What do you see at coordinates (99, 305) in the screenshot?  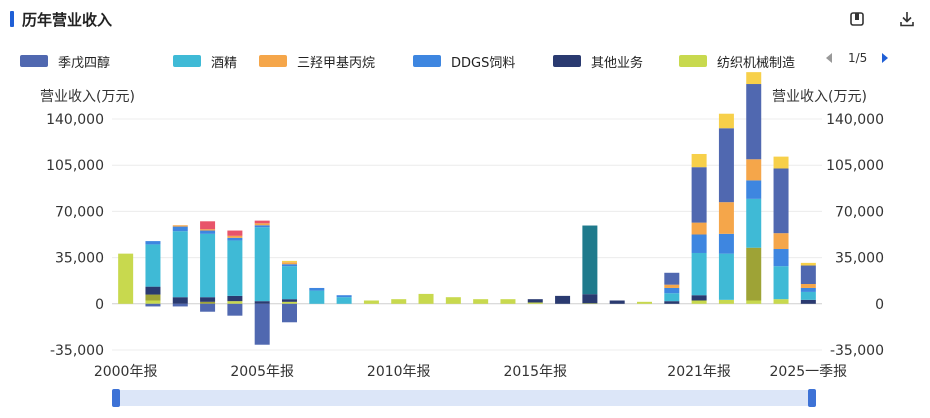 I see `y-tick-label-left: 0` at bounding box center [99, 305].